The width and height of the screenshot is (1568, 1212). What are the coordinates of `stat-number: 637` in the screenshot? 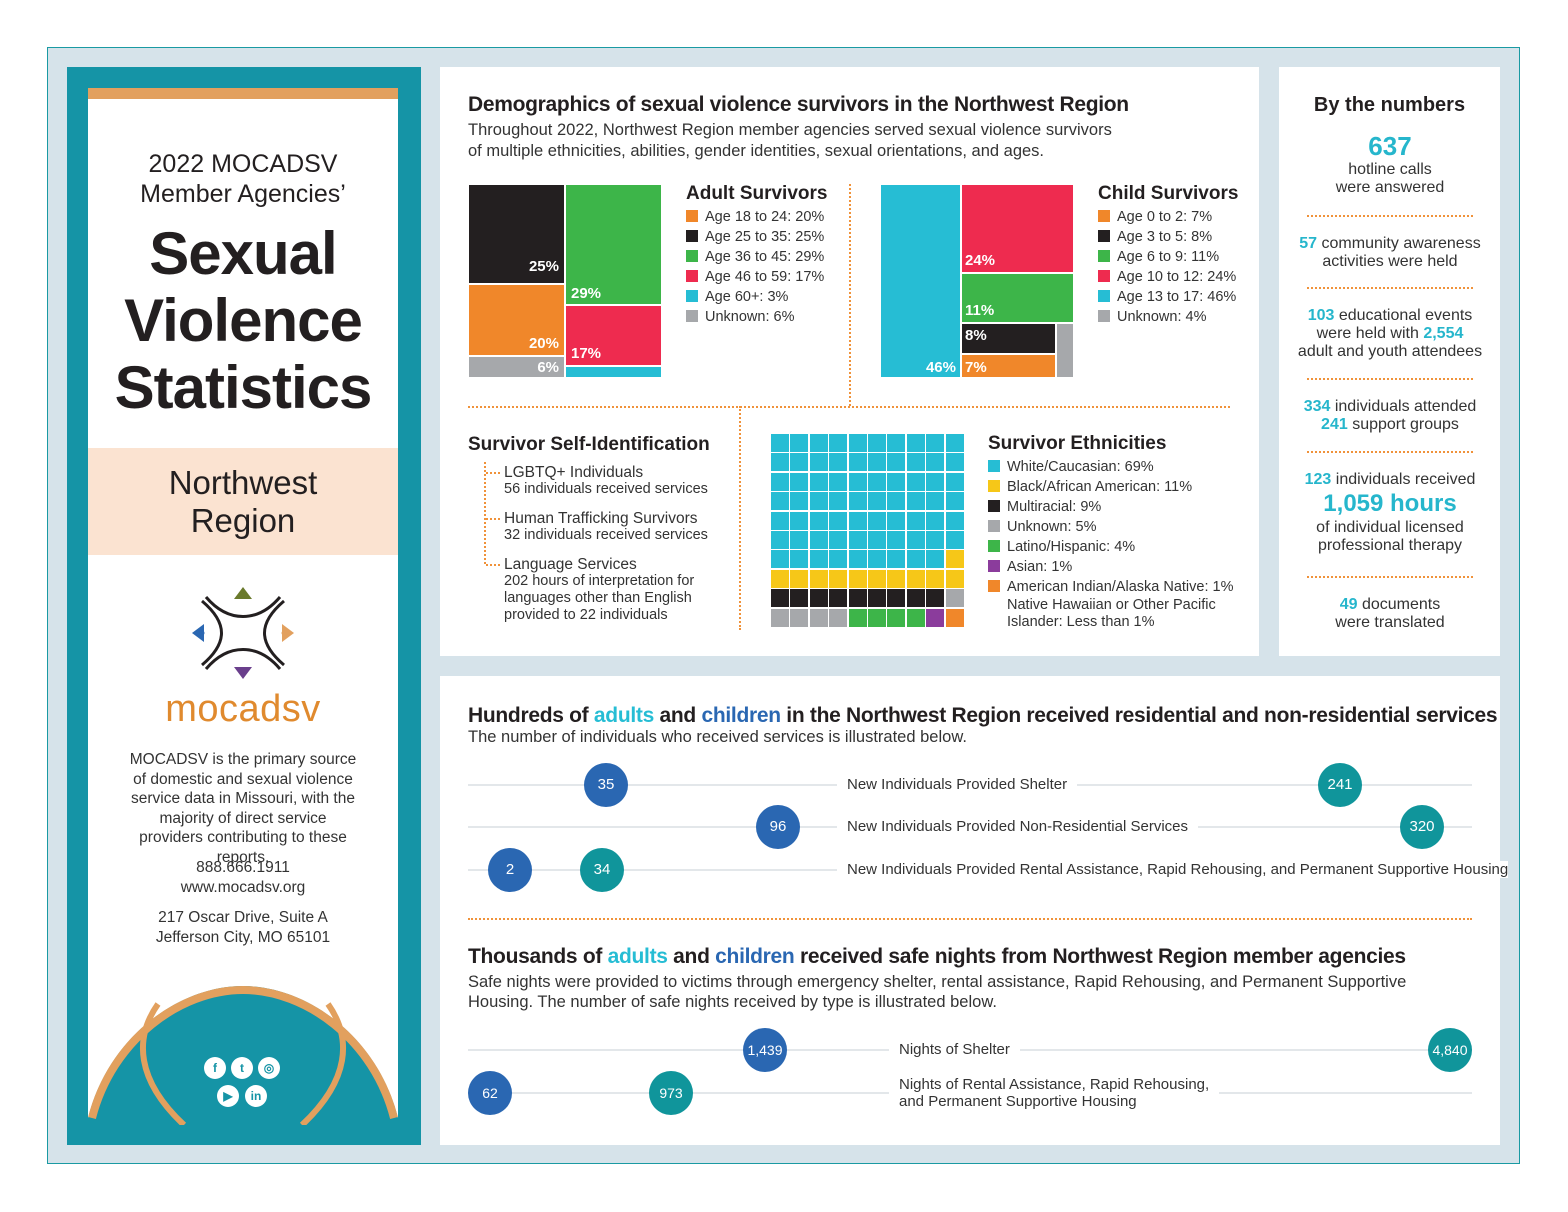 It's located at (1390, 146).